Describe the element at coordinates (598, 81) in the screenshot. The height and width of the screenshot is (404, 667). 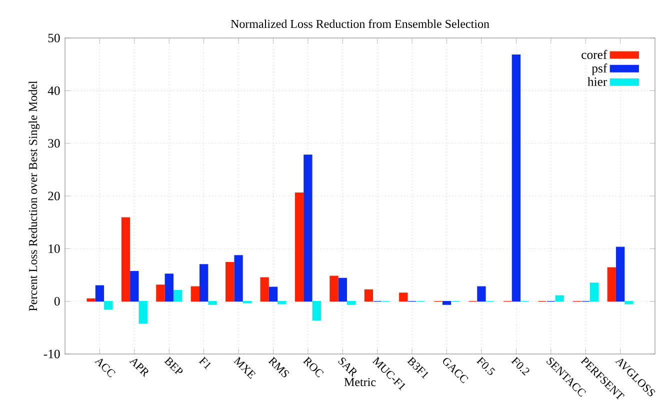
I see `legend-label: hier` at that location.